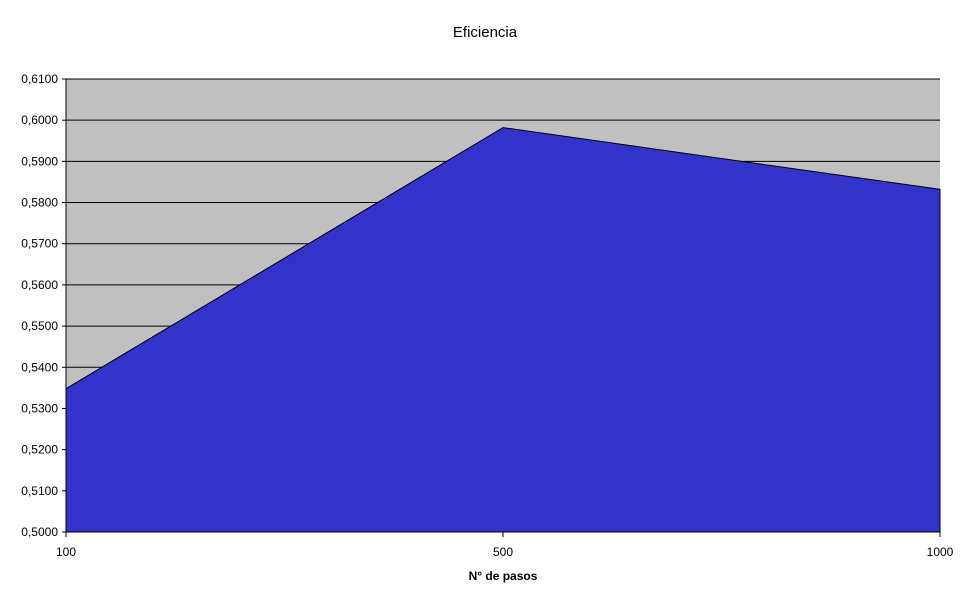 The height and width of the screenshot is (603, 970). What do you see at coordinates (39, 244) in the screenshot?
I see `y-tick-label: 0,5700` at bounding box center [39, 244].